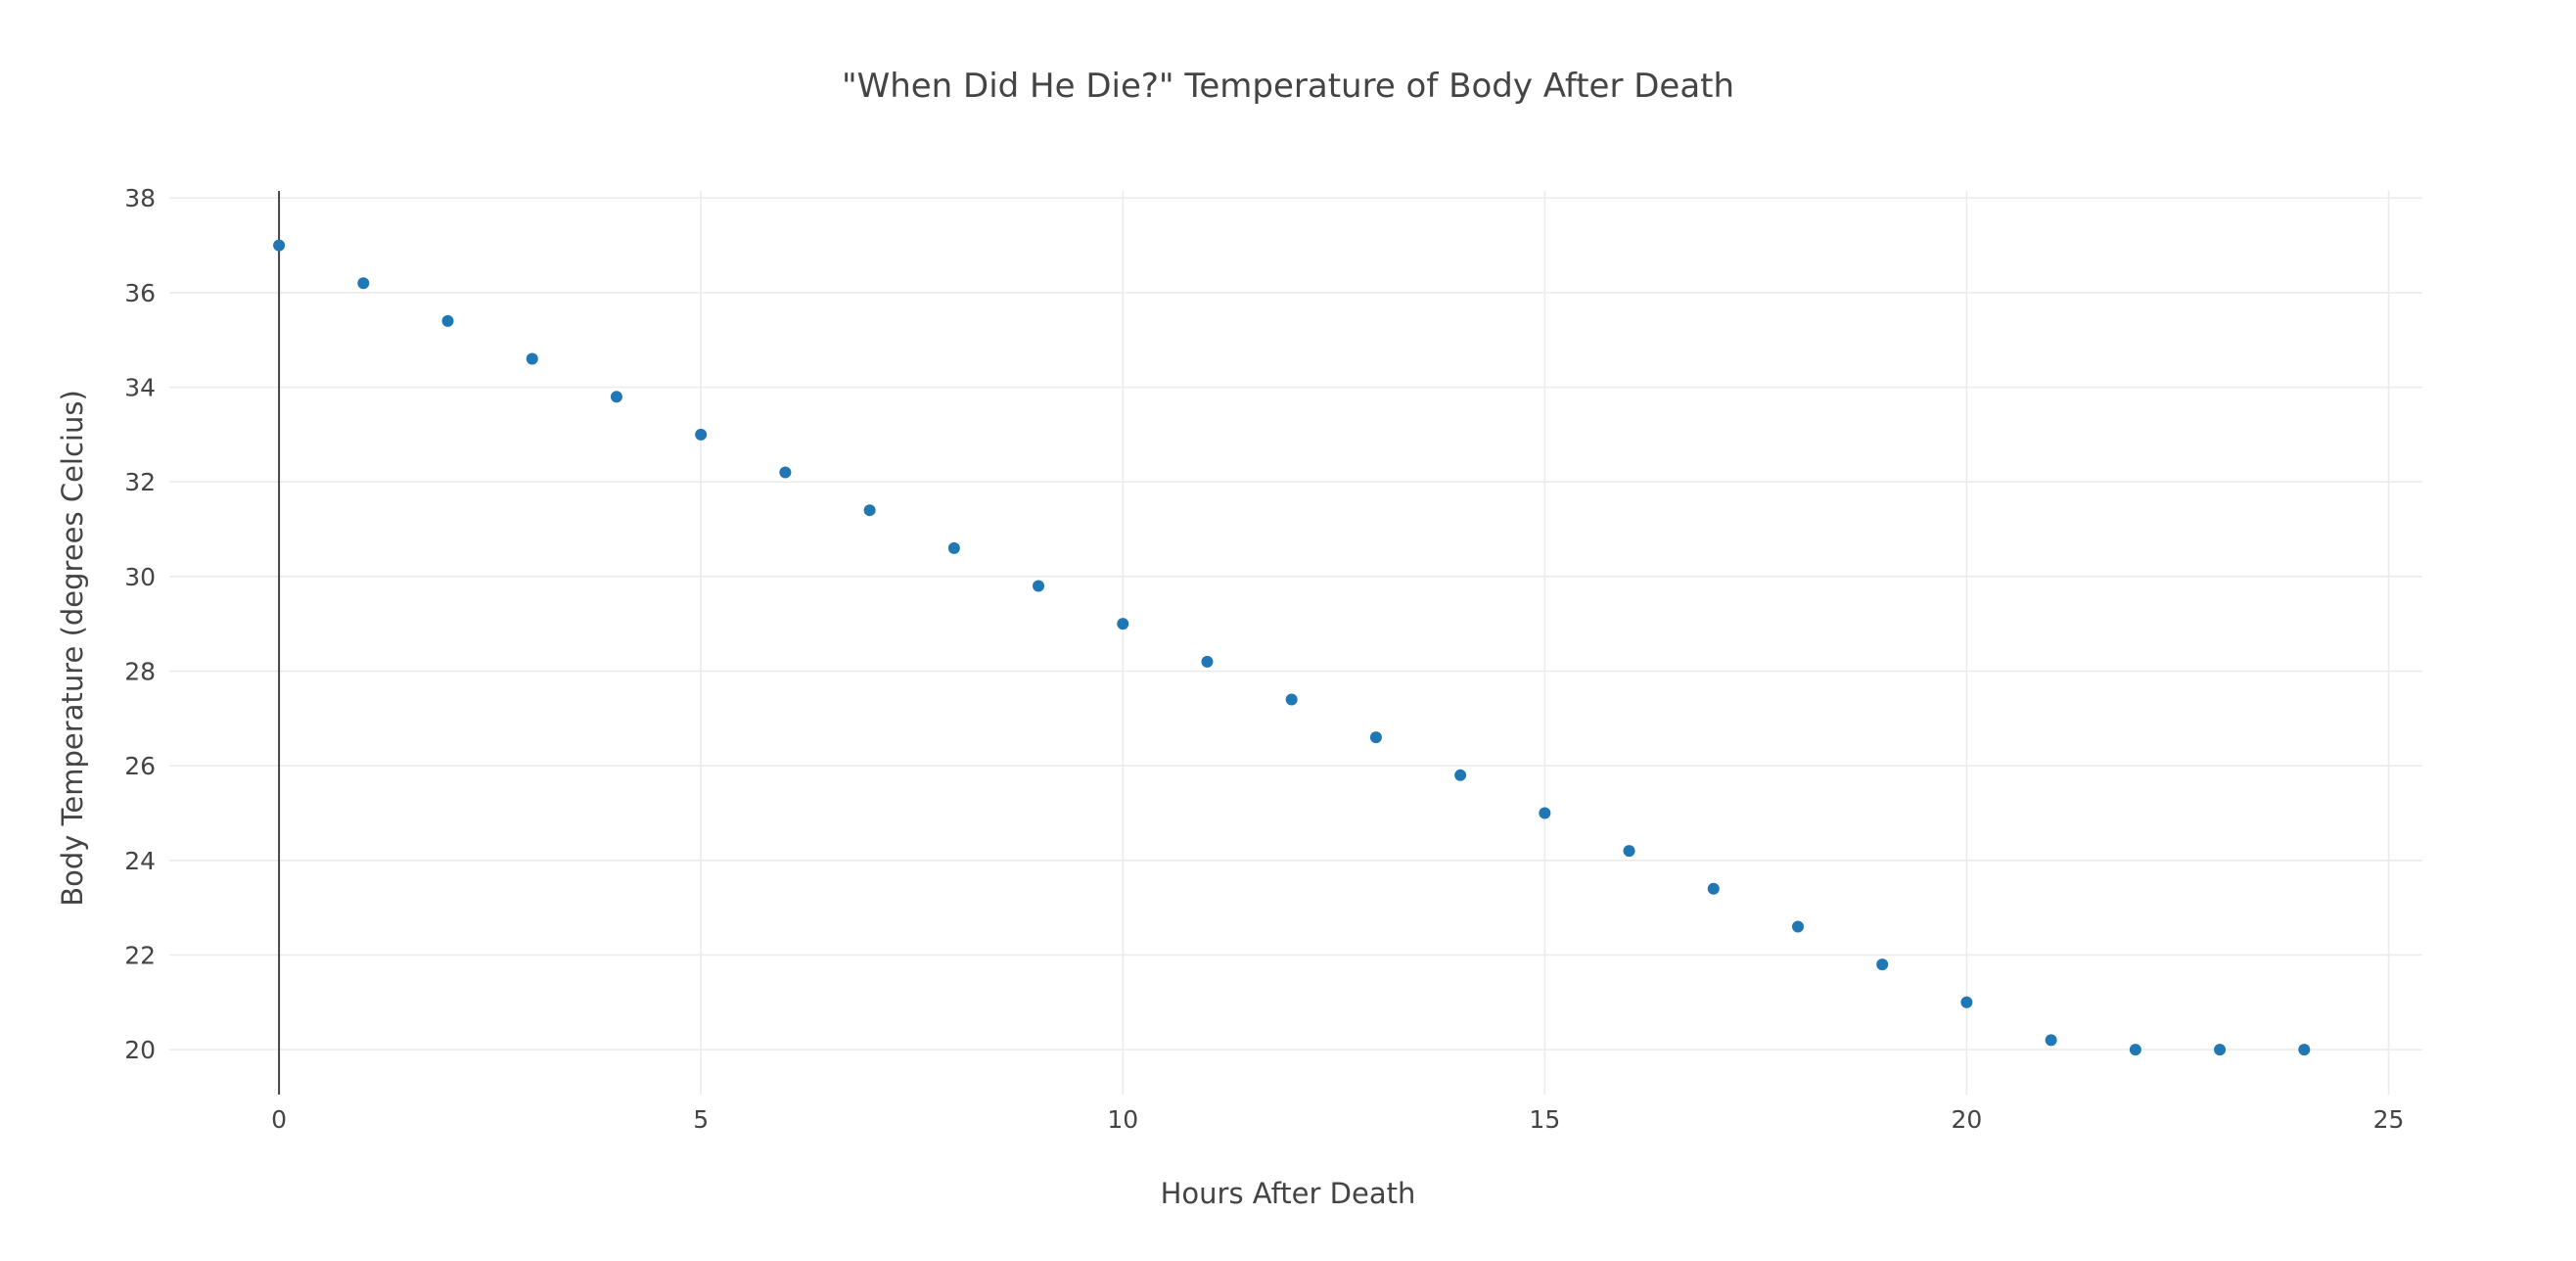  I want to click on x-tick-label: 0, so click(279, 1119).